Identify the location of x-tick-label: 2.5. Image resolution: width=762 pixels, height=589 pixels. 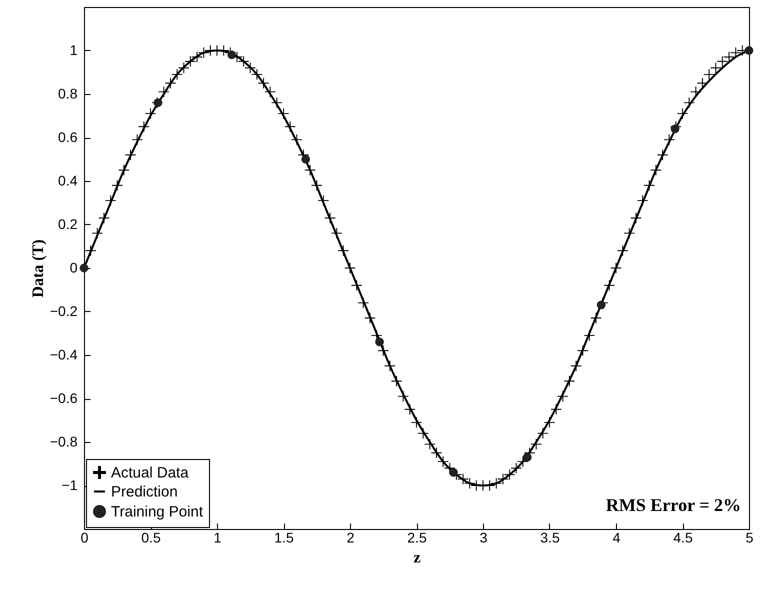
(417, 538).